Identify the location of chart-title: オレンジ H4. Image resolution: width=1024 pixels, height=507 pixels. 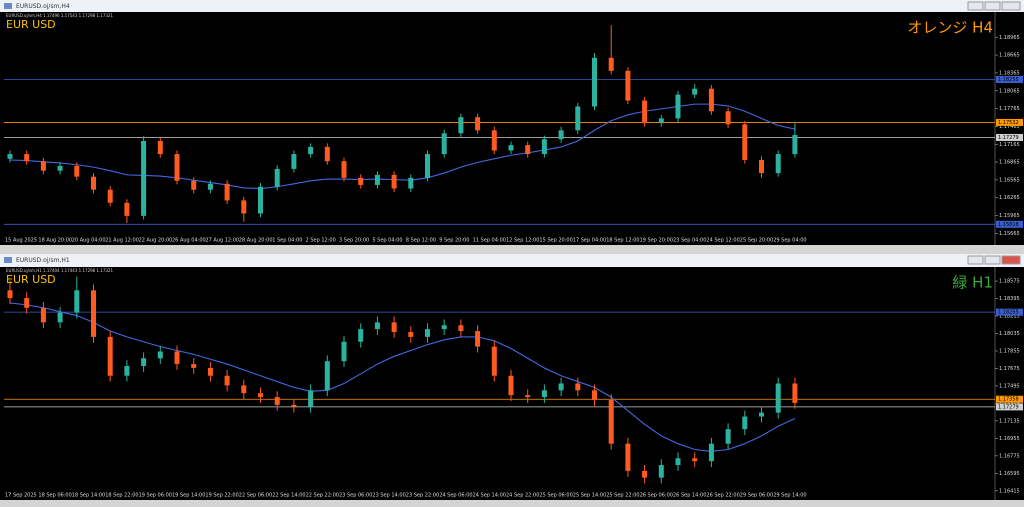
(950, 28).